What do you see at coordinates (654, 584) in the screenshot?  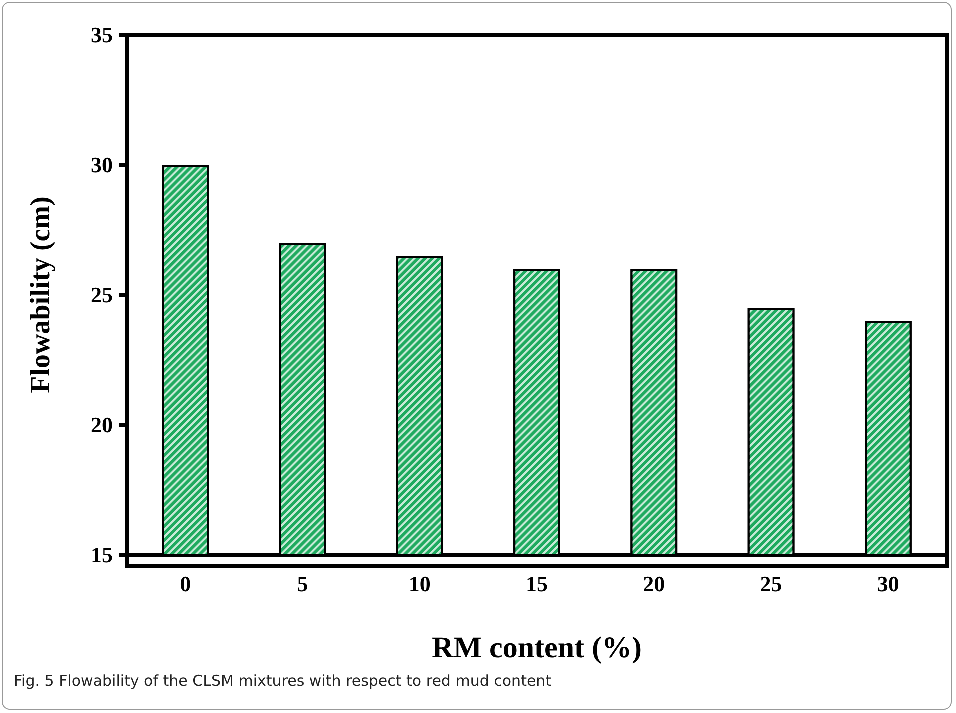 I see `x-tick-label: 20` at bounding box center [654, 584].